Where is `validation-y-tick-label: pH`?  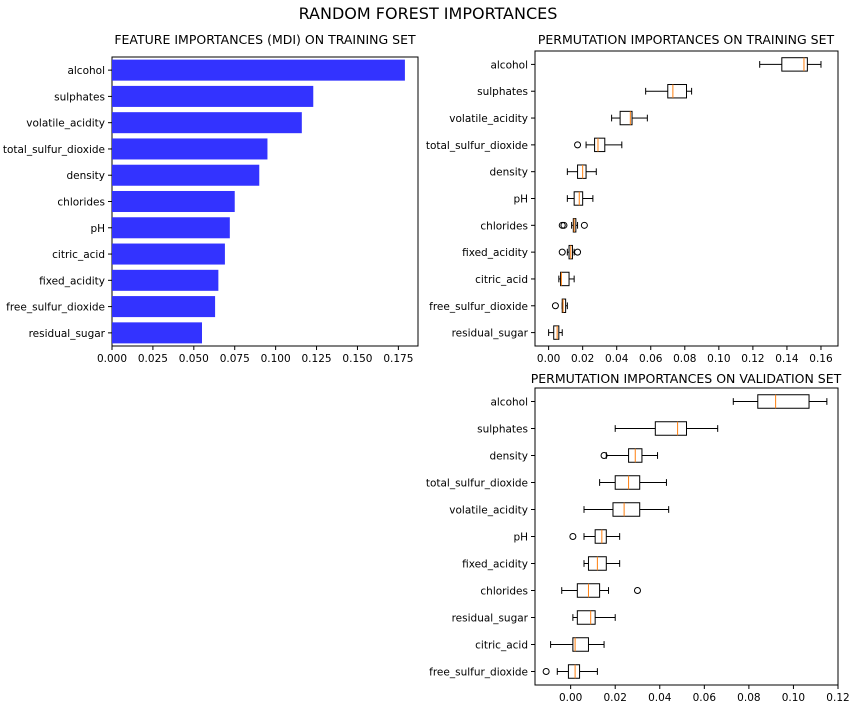 validation-y-tick-label: pH is located at coordinates (520, 538).